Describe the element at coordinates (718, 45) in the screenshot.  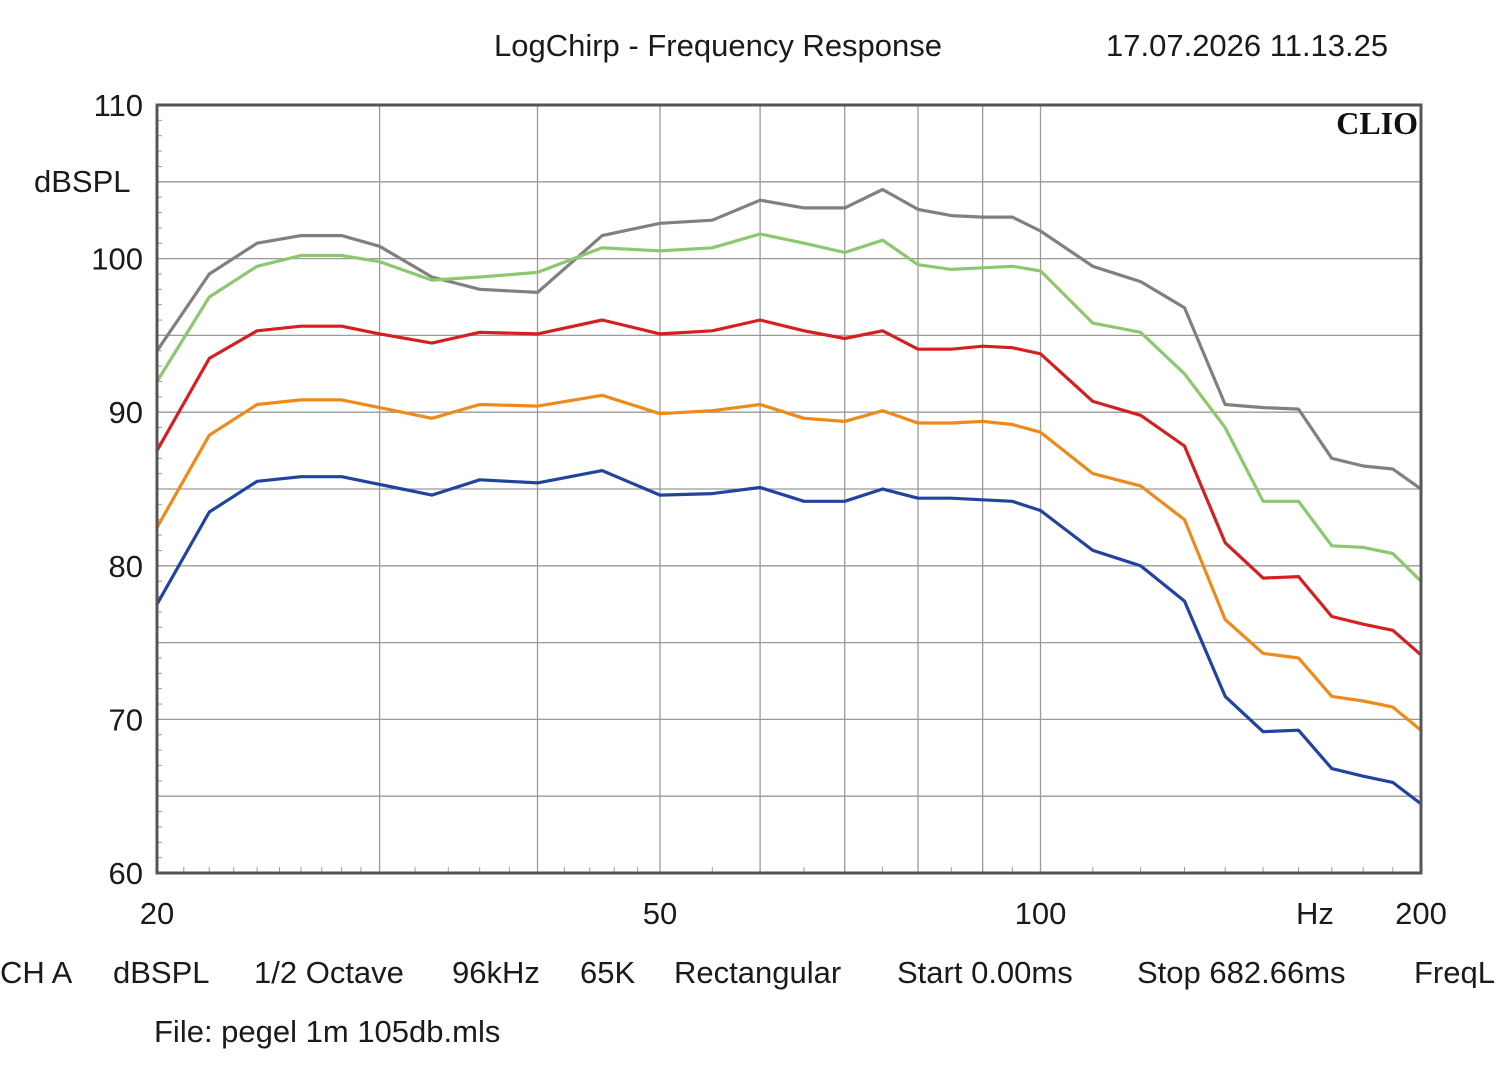
I see `chart-title: LogChirp - Frequency Response` at that location.